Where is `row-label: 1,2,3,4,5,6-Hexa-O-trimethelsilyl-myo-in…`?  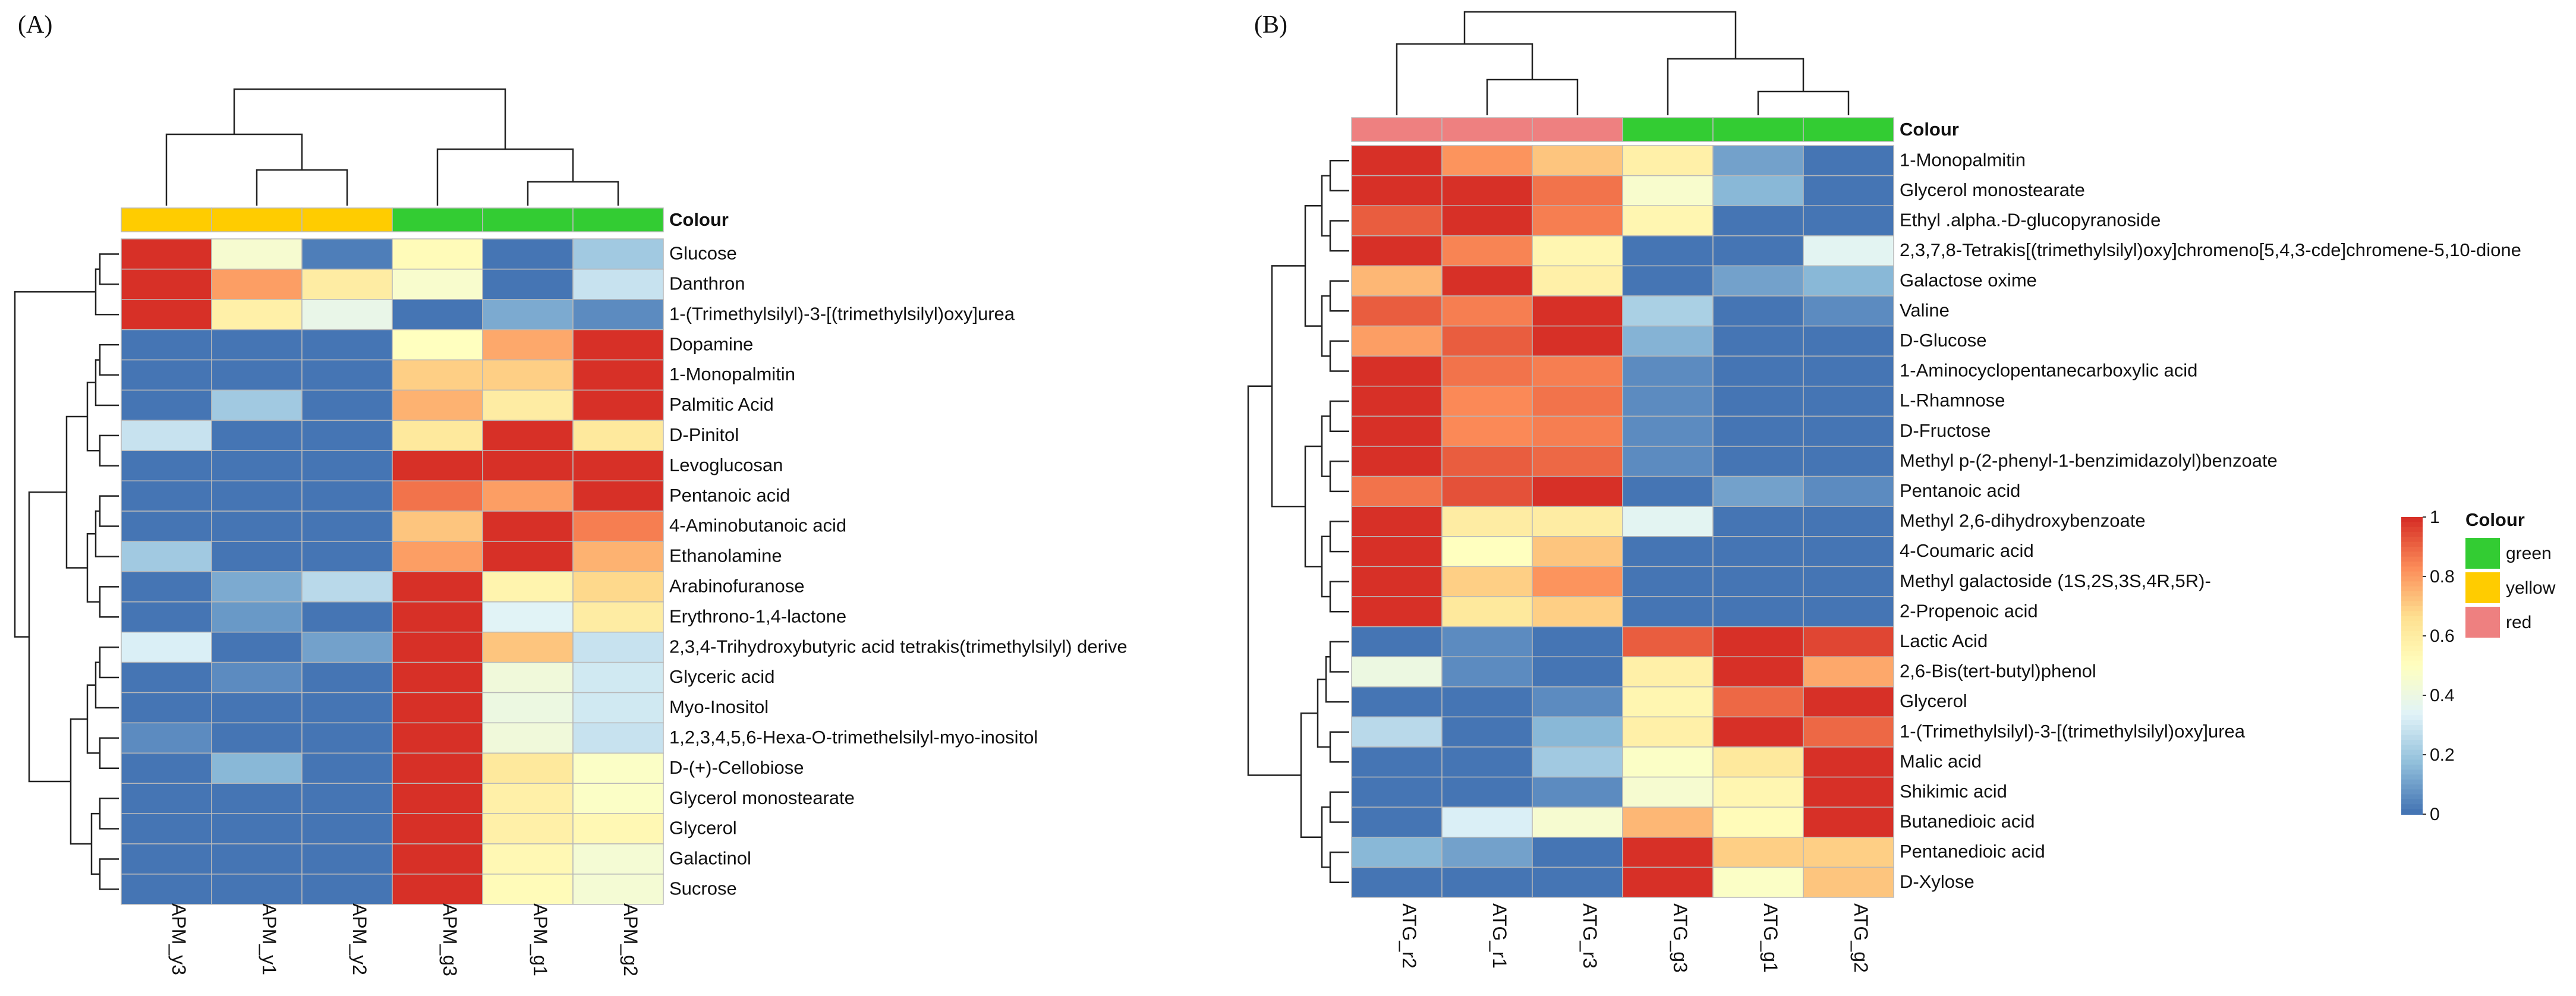
row-label: 1,2,3,4,5,6-Hexa-O-trimethelsilyl-myo-in… is located at coordinates (854, 737).